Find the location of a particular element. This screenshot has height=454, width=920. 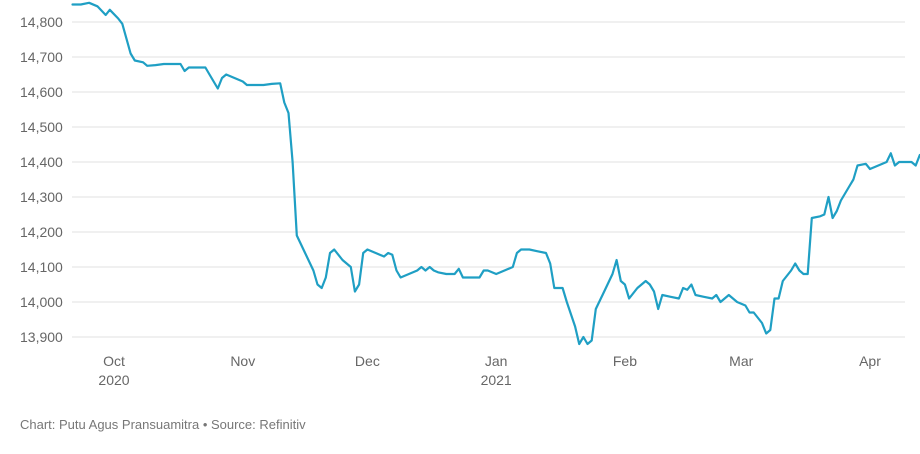

y-tick-label: 14,800 is located at coordinates (41, 22).